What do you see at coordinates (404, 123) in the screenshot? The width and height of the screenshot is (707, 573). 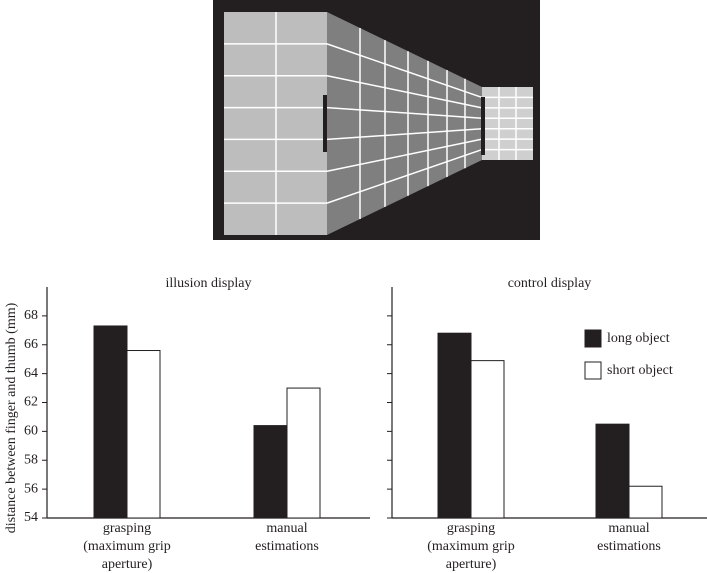 I see `corridor` at bounding box center [404, 123].